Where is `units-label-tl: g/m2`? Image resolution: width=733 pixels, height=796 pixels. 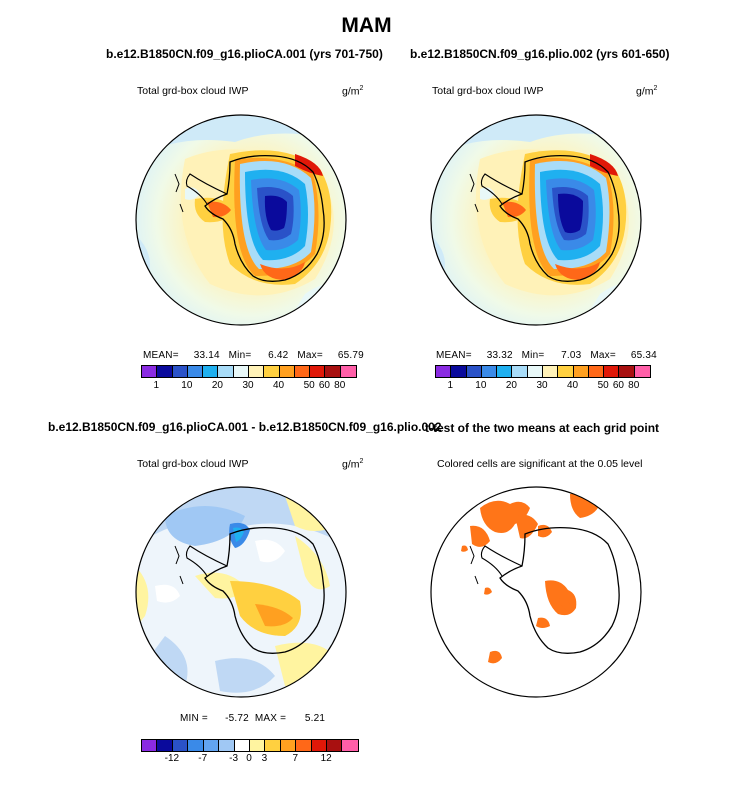 units-label-tl: g/m2 is located at coordinates (353, 91).